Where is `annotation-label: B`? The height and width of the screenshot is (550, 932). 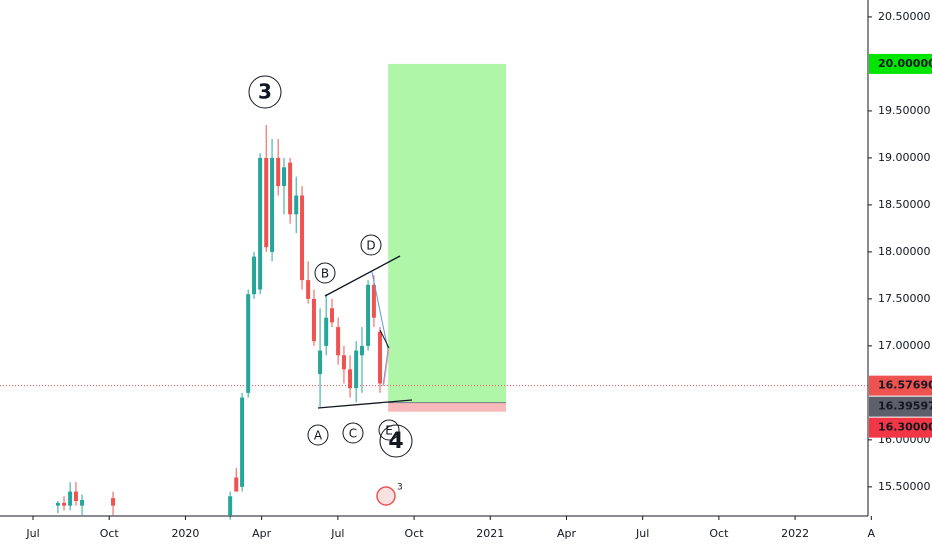
annotation-label: B is located at coordinates (325, 274).